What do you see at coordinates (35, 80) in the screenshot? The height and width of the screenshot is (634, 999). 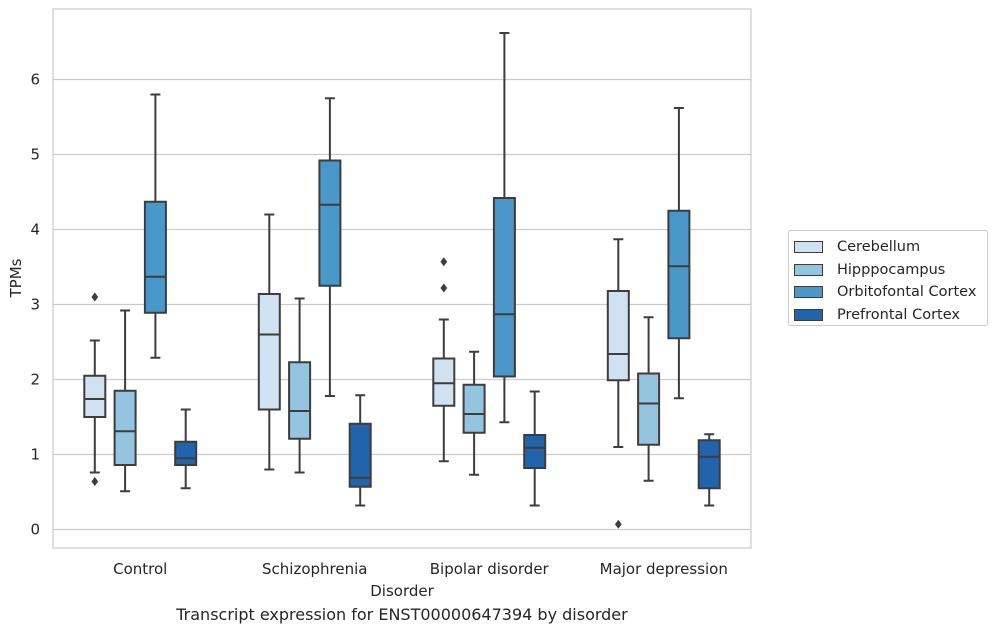 I see `y-tick-label: 6` at bounding box center [35, 80].